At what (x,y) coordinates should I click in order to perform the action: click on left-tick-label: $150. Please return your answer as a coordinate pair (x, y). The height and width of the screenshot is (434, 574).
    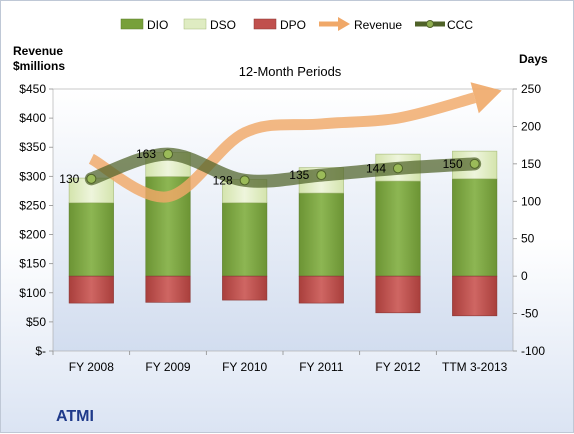
    Looking at the image, I should click on (32, 264).